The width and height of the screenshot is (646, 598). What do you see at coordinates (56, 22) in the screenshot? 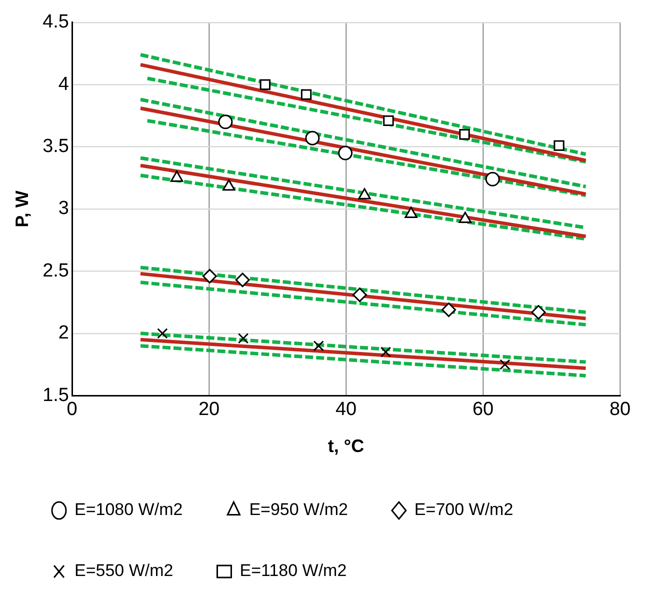
I see `y-tick-label: 4.5` at bounding box center [56, 22].